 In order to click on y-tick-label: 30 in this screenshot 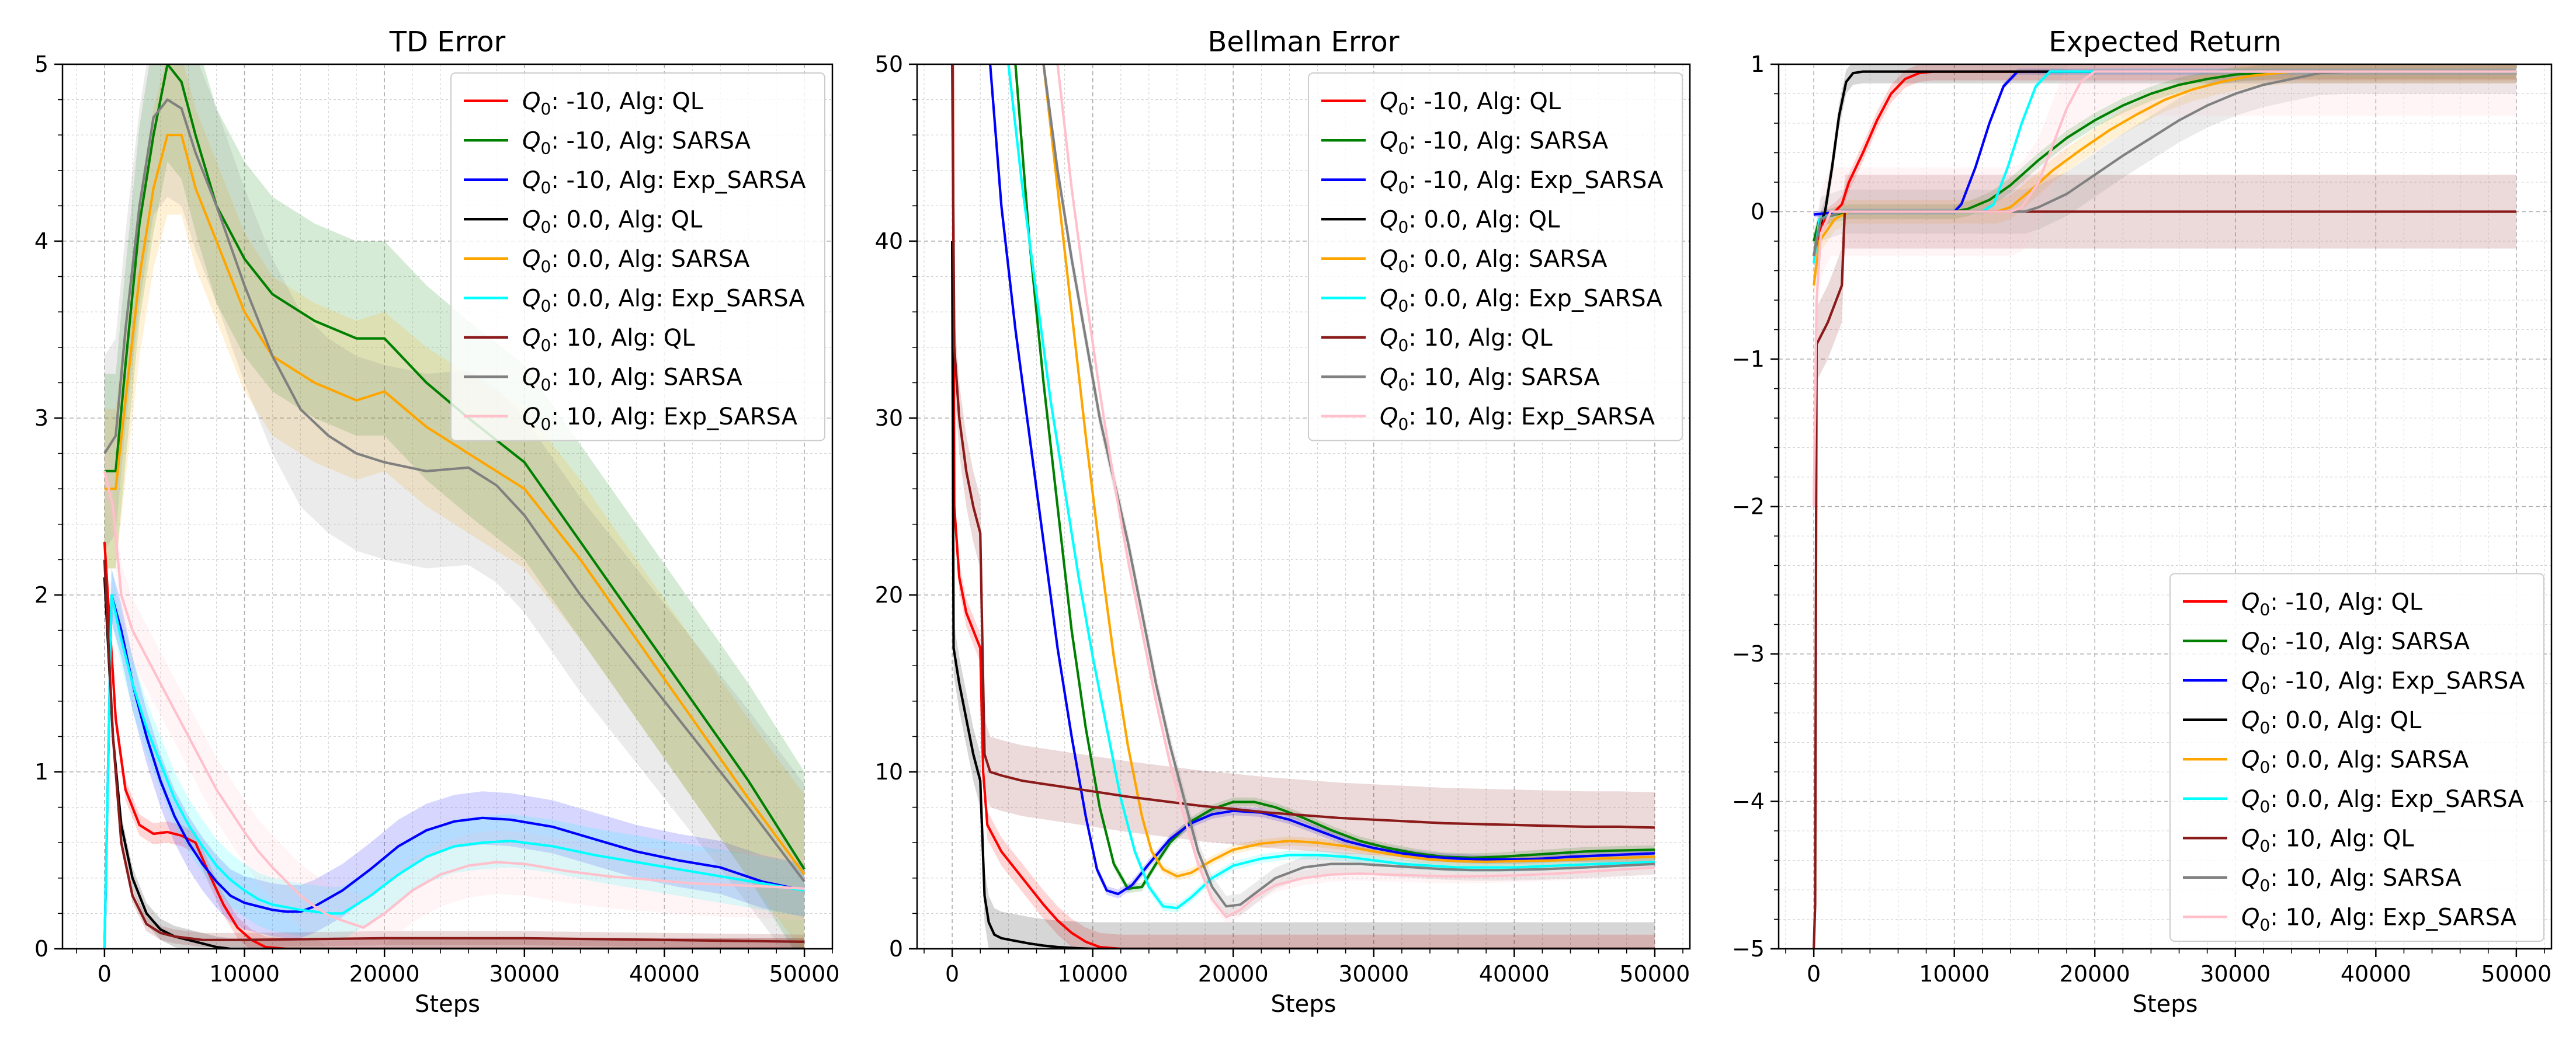, I will do `click(889, 418)`.